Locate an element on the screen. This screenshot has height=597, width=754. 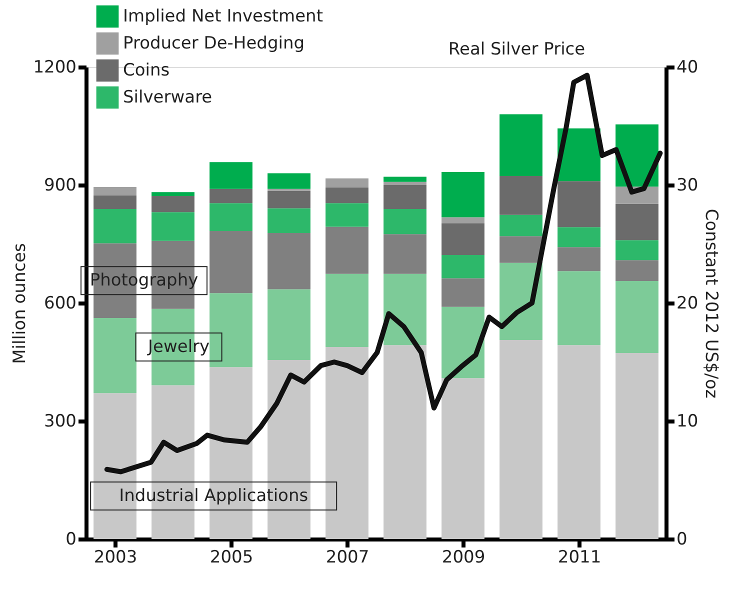
y-tick-label: 0 is located at coordinates (71, 540).